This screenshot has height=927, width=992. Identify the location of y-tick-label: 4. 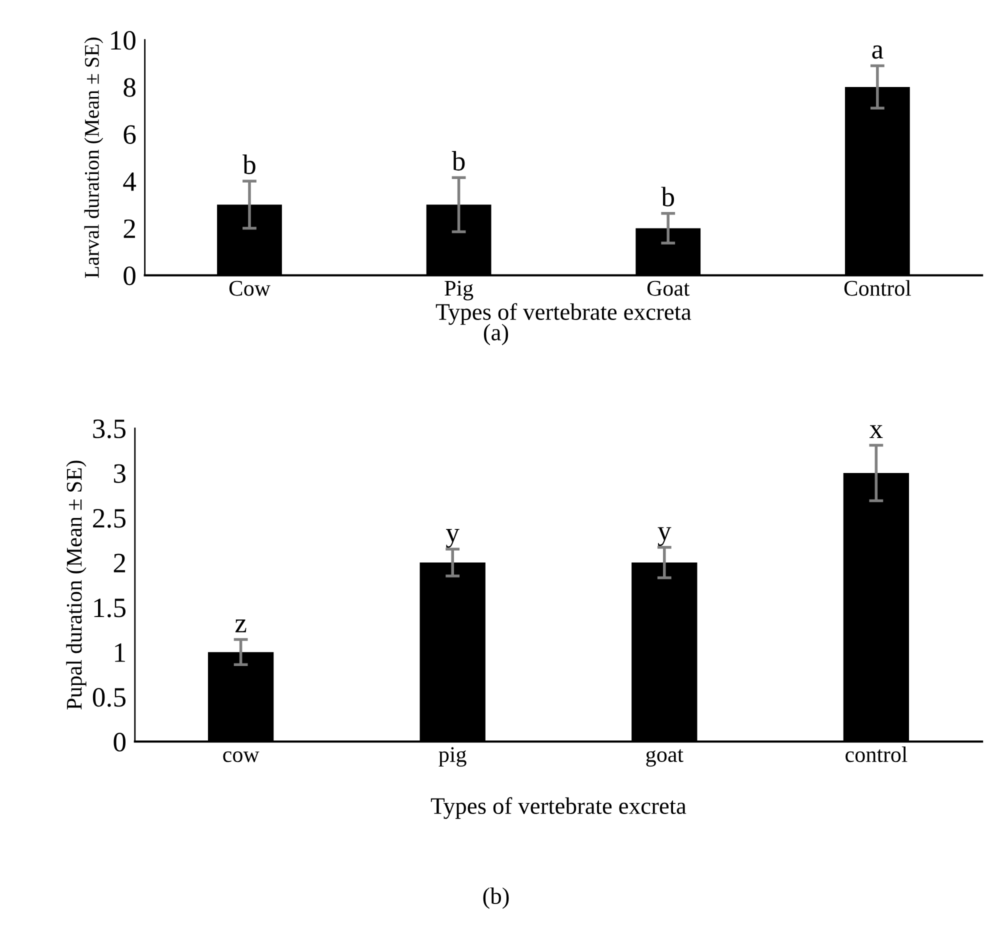
(129, 181).